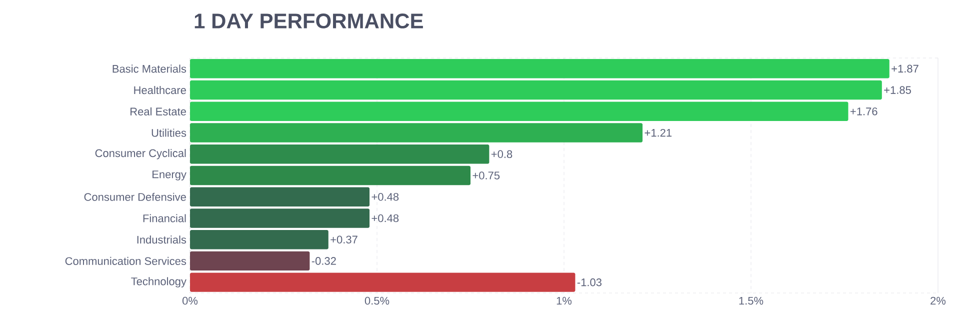  What do you see at coordinates (149, 68) in the screenshot?
I see `y-tick-label: Basic Materials` at bounding box center [149, 68].